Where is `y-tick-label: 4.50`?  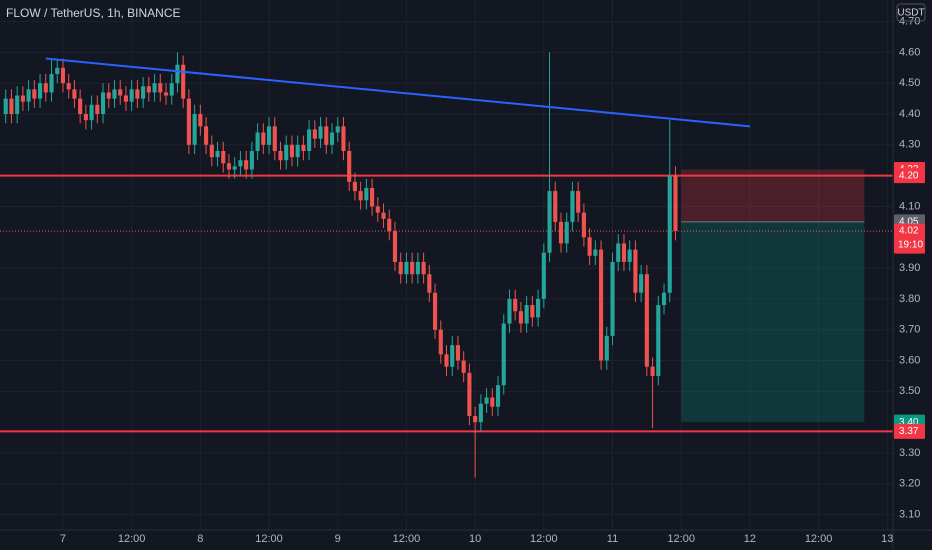
y-tick-label: 4.50 is located at coordinates (909, 83).